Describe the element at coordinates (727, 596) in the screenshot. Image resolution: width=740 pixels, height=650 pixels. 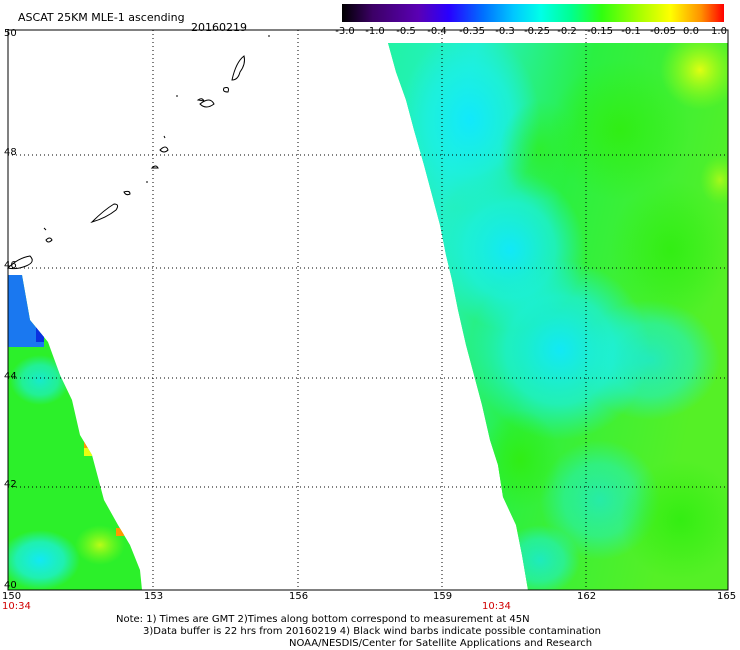
I see `lon-label: 165` at that location.